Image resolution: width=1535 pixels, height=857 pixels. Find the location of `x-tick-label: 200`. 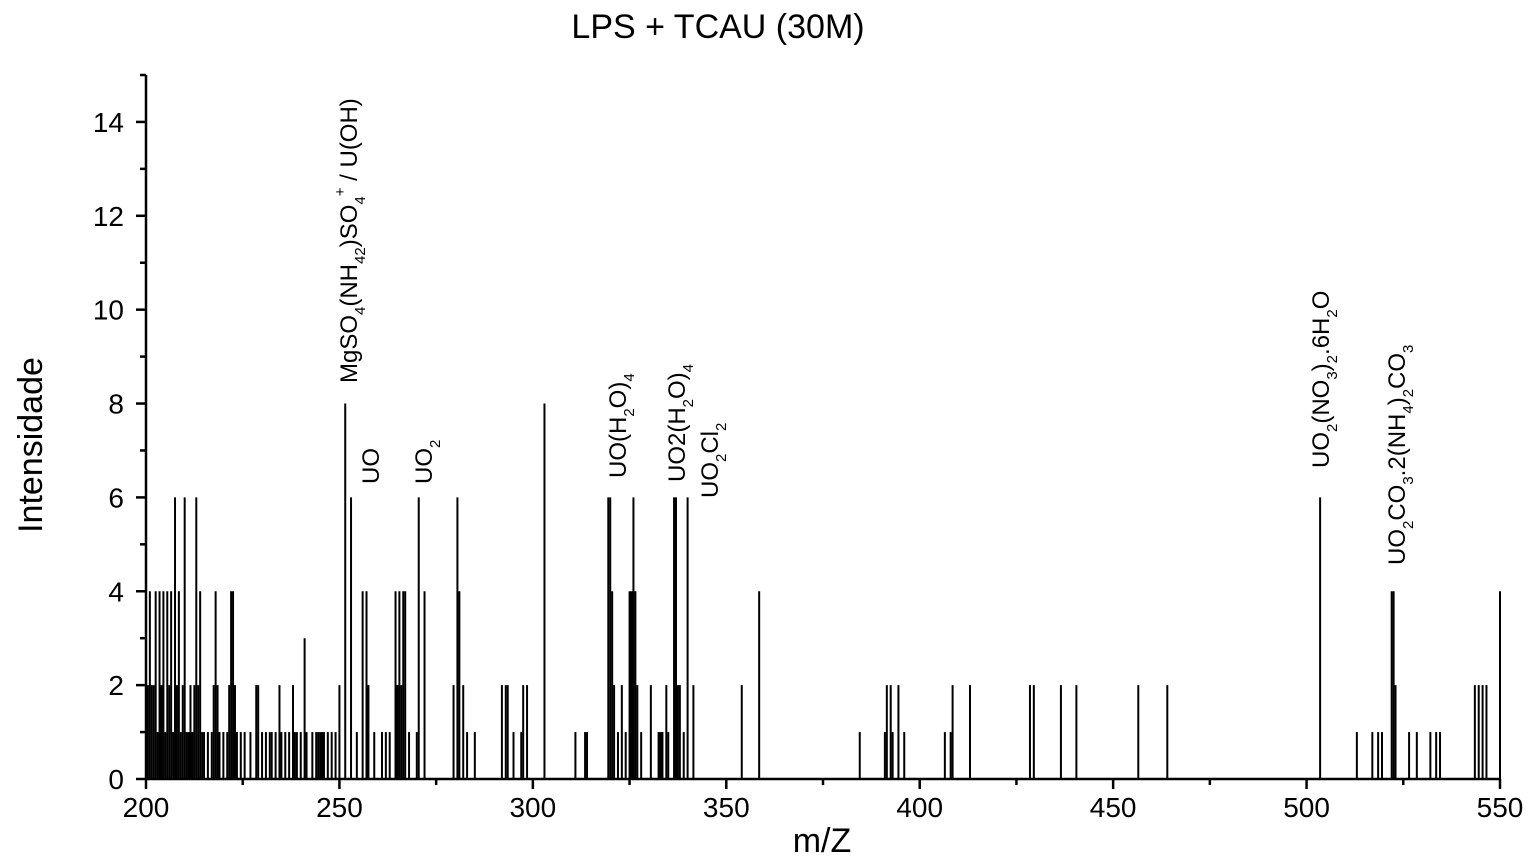

x-tick-label: 200 is located at coordinates (146, 807).